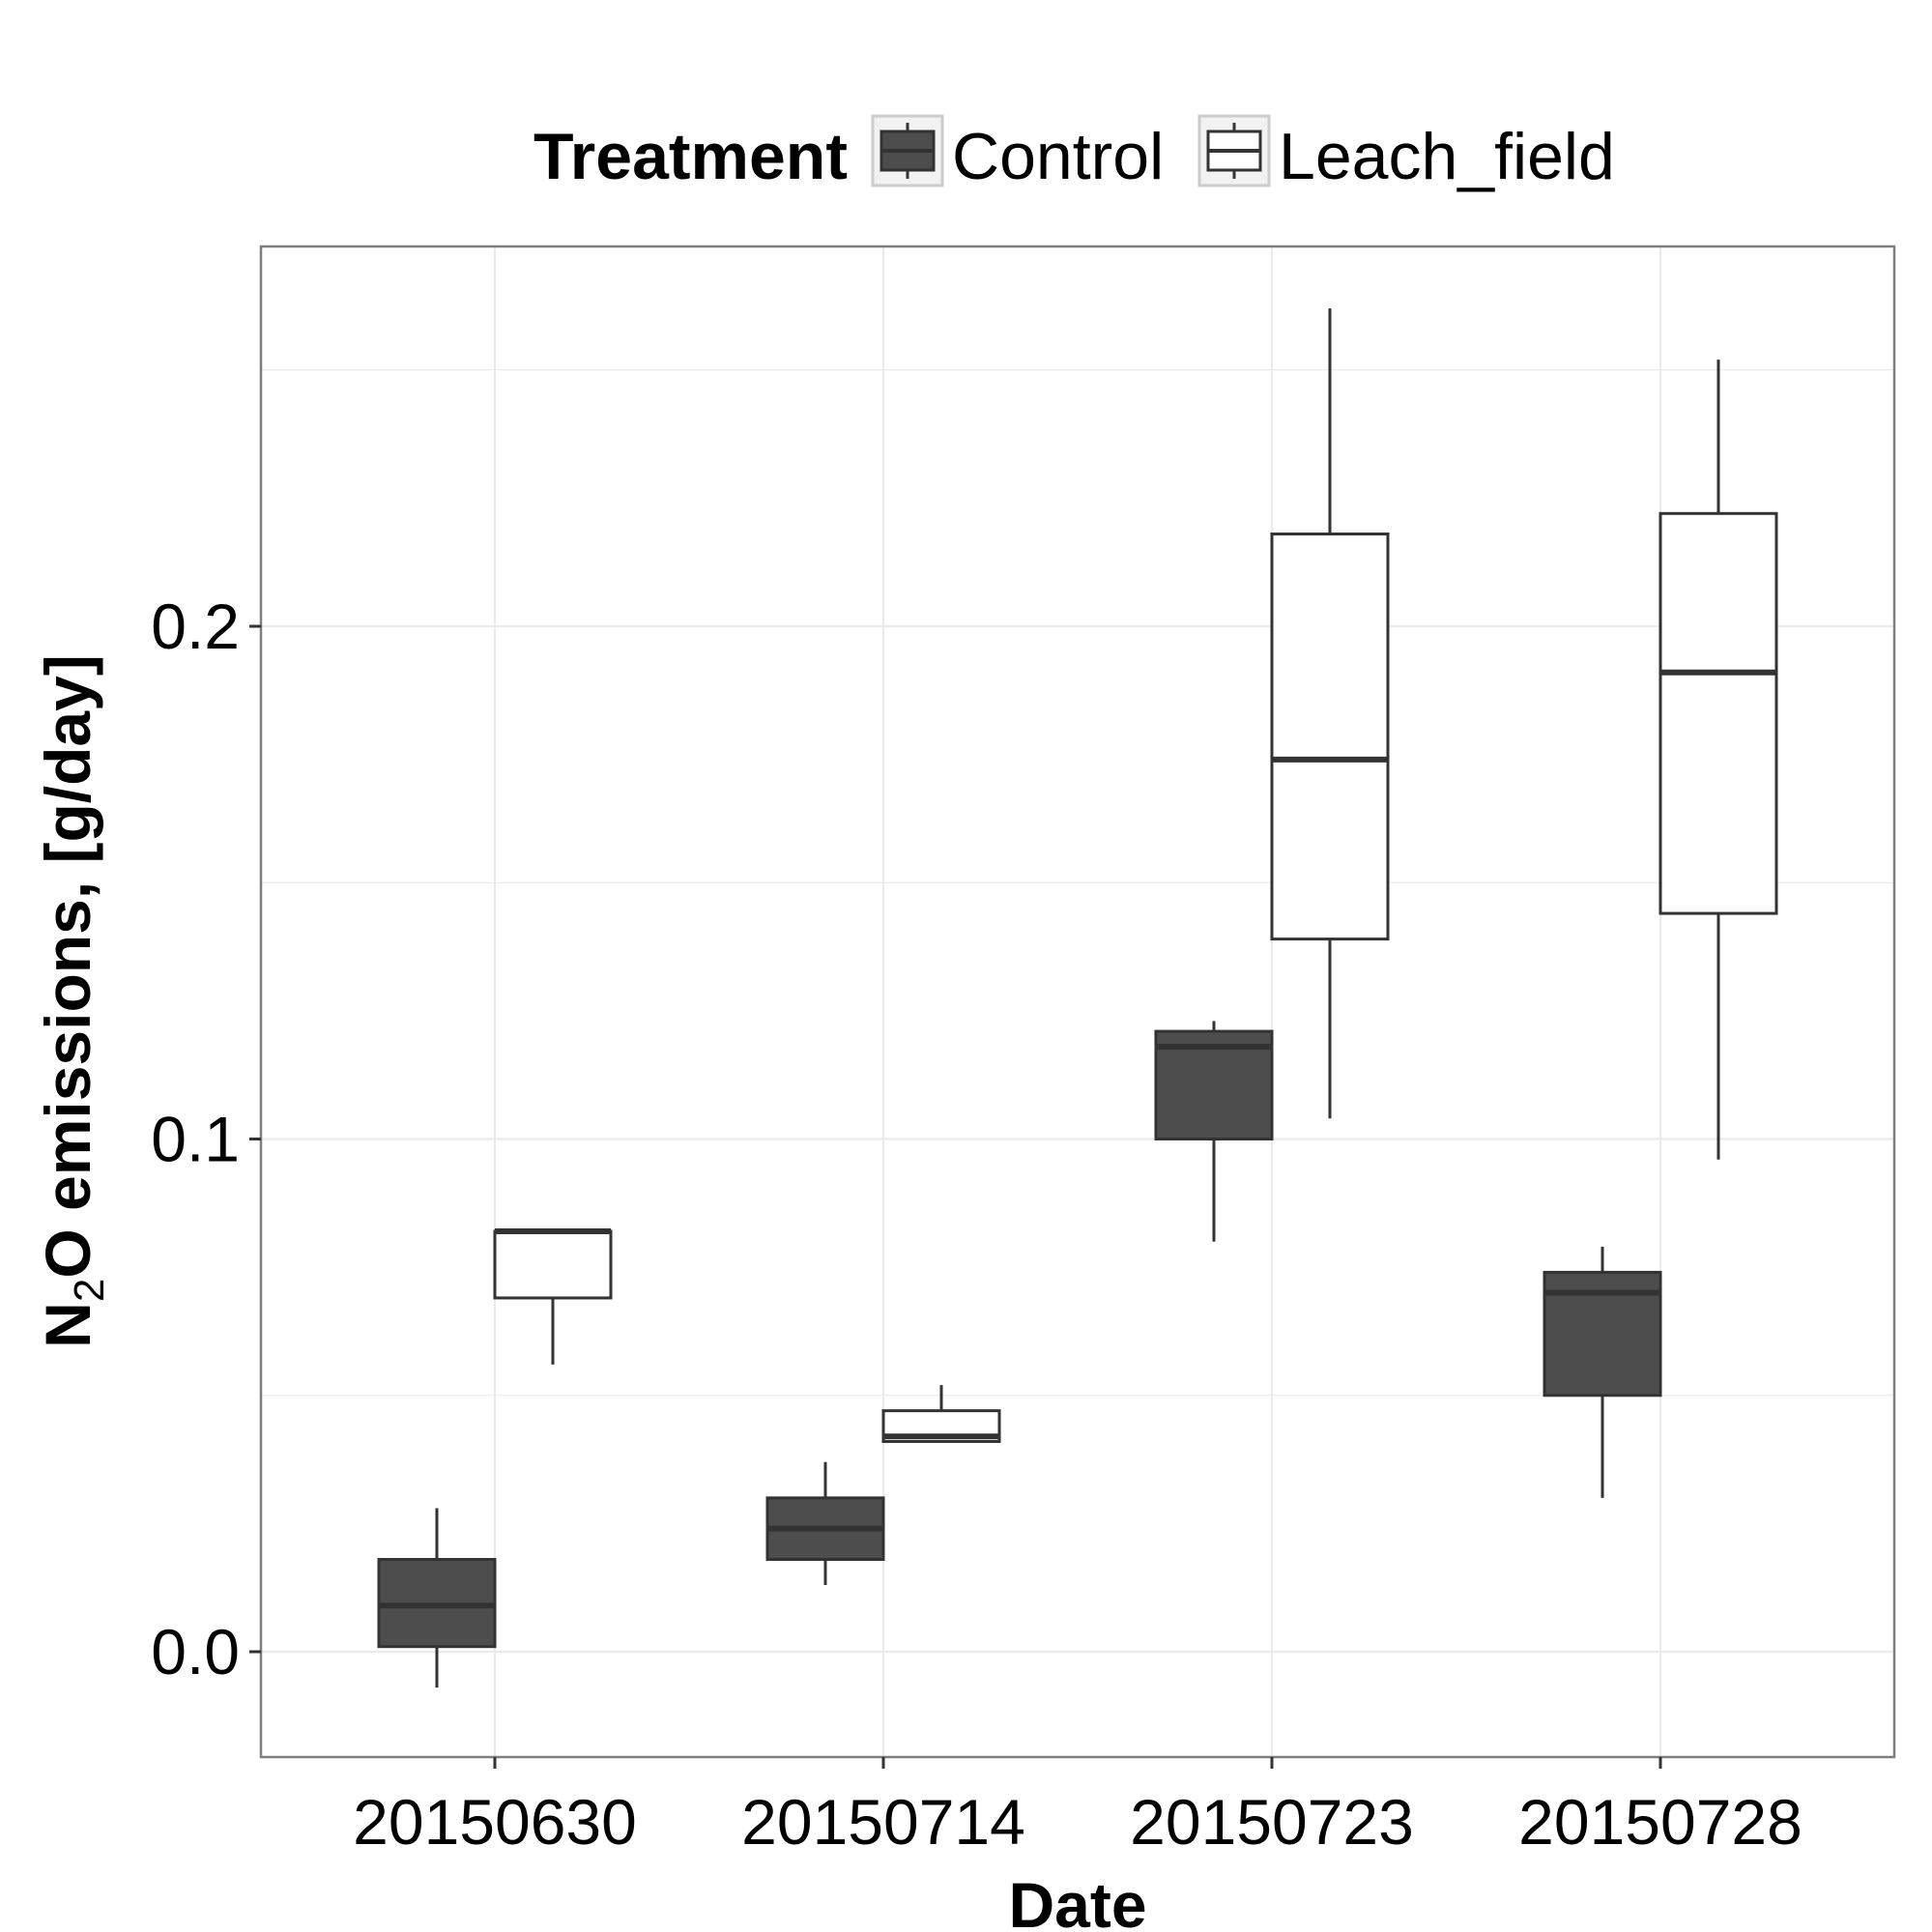 This screenshot has height=1932, width=1932. Describe the element at coordinates (195, 1139) in the screenshot. I see `y-tick-label: 0.1` at that location.